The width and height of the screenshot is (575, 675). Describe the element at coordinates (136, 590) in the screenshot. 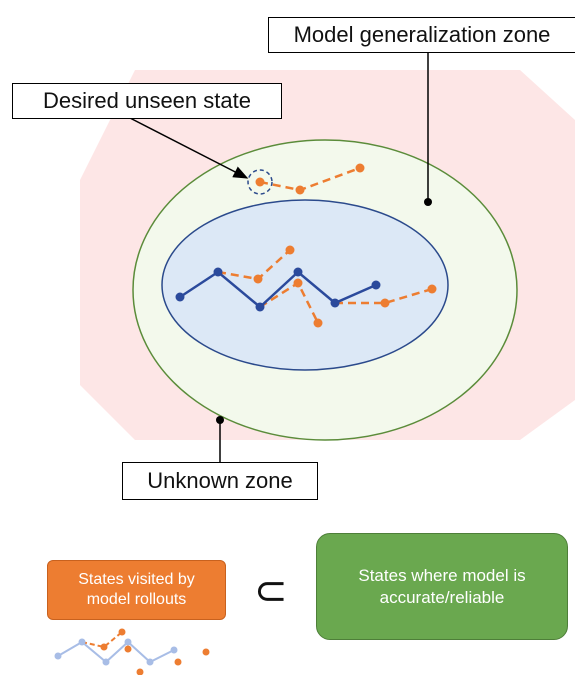

I see `rollouts-box: States visited by model rollouts` at that location.